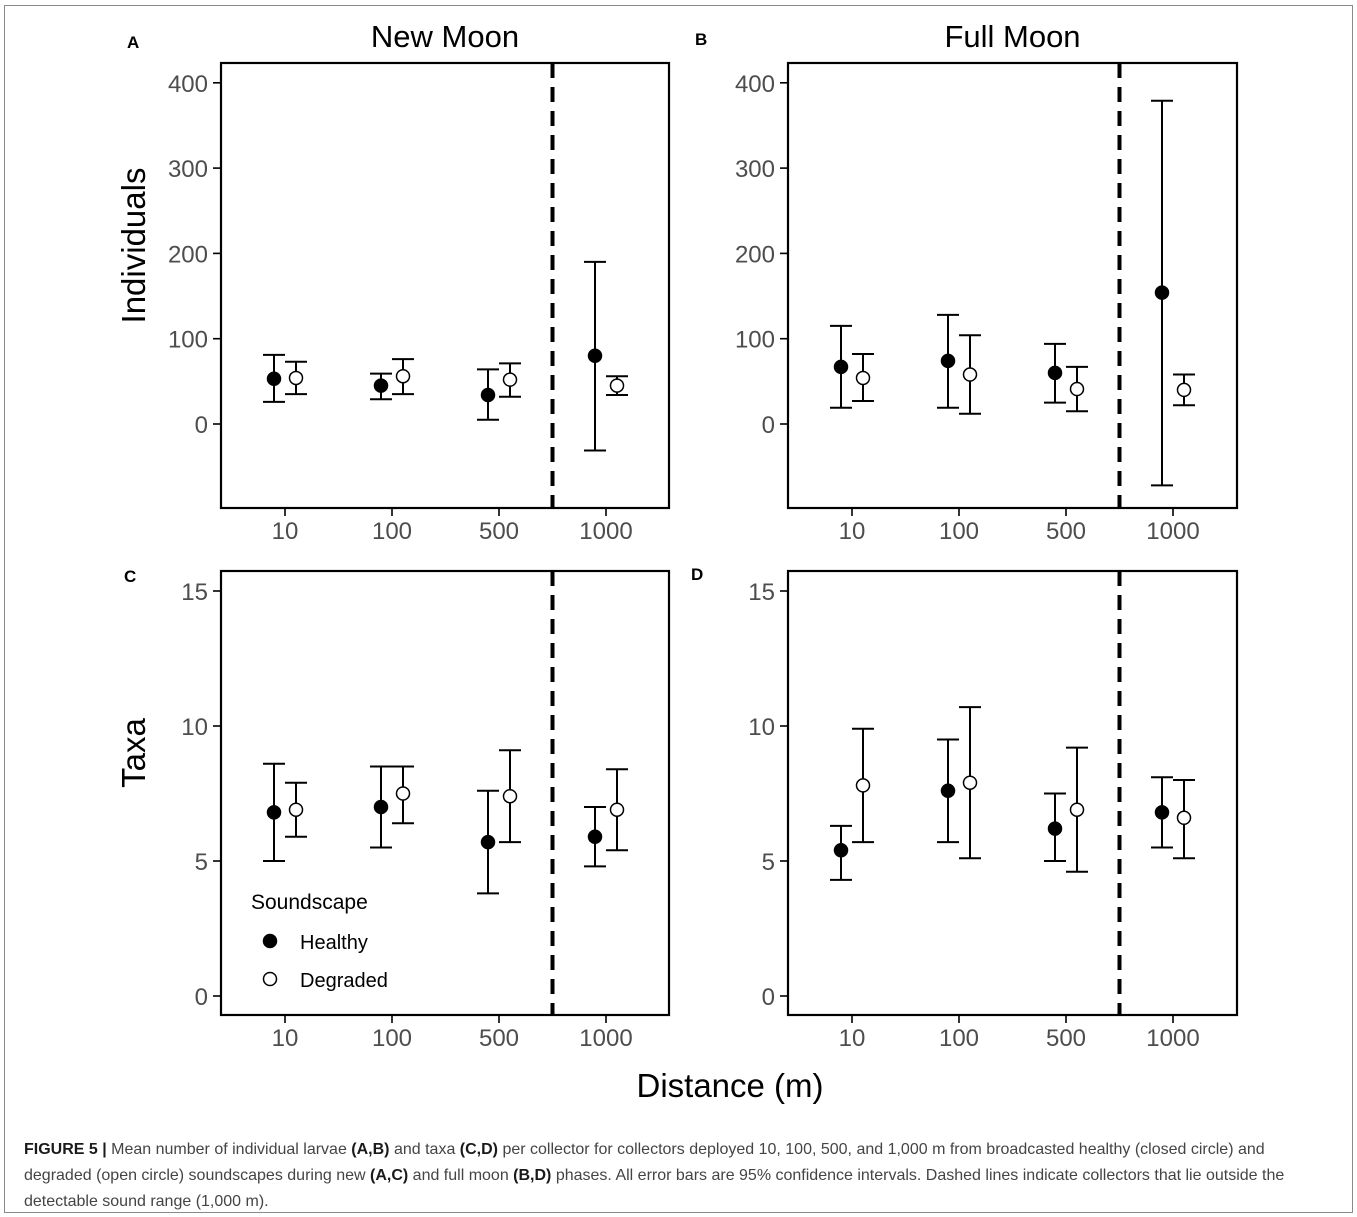  Describe the element at coordinates (270, 979) in the screenshot. I see `legend-marker-degraded` at that location.